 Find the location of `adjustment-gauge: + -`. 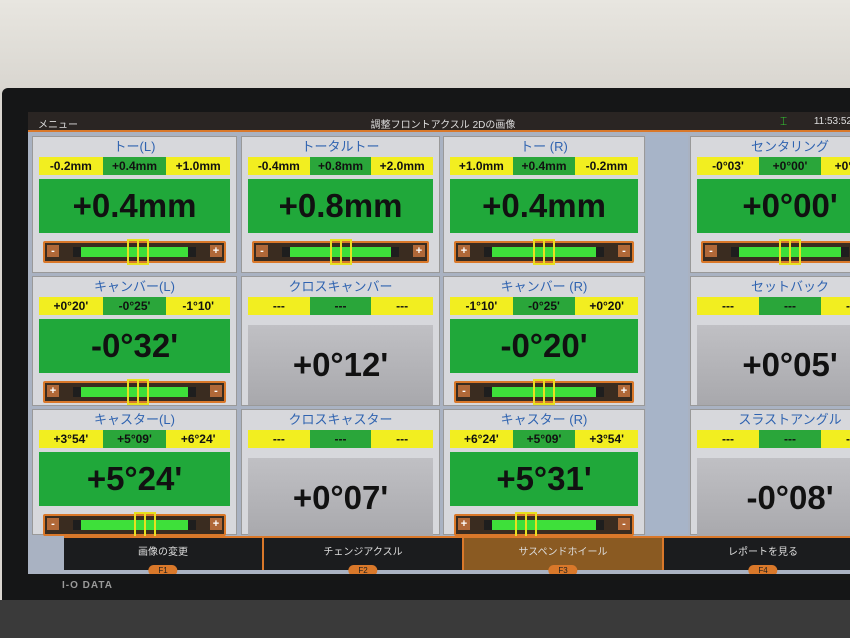

adjustment-gauge: + - is located at coordinates (544, 525).